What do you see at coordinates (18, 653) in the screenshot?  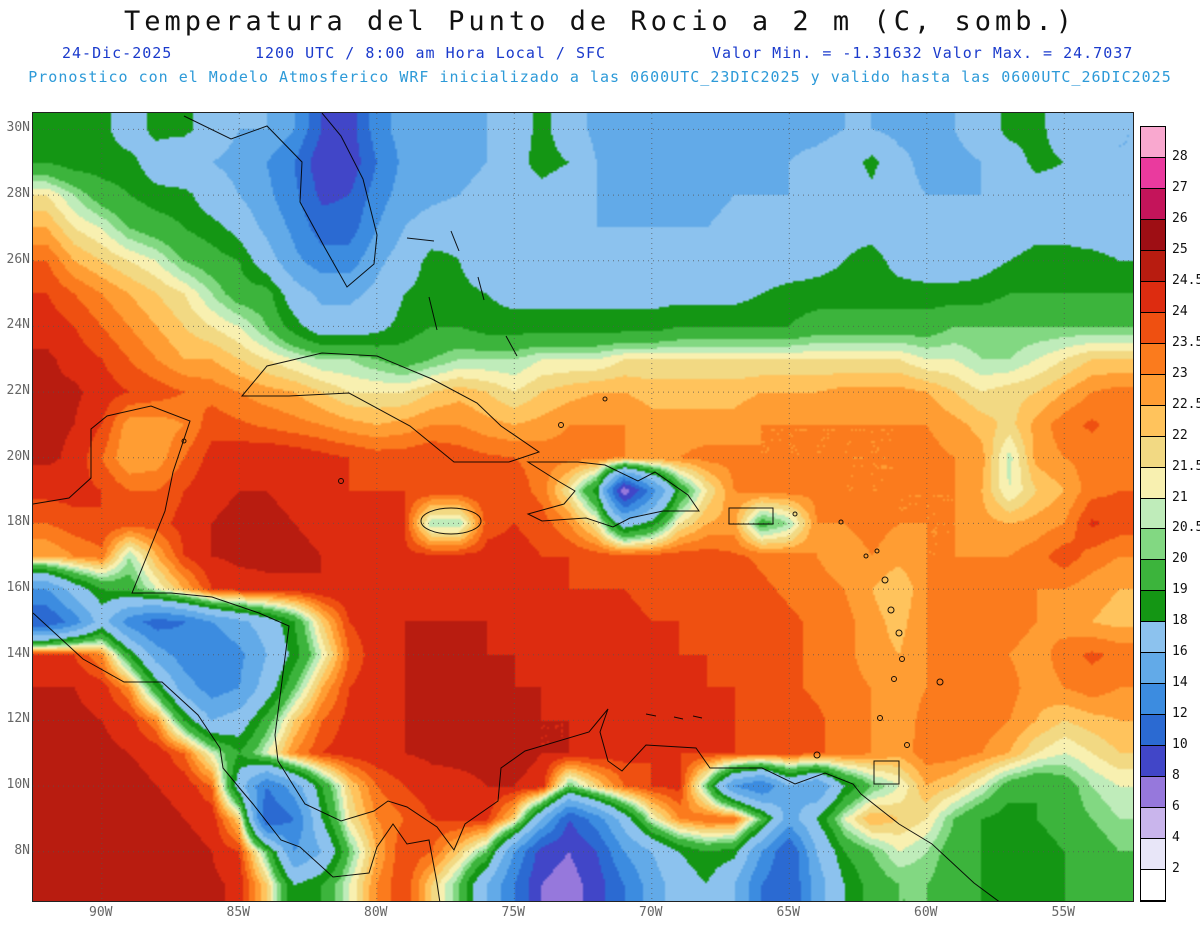 I see `lat-tick-label: 14N` at bounding box center [18, 653].